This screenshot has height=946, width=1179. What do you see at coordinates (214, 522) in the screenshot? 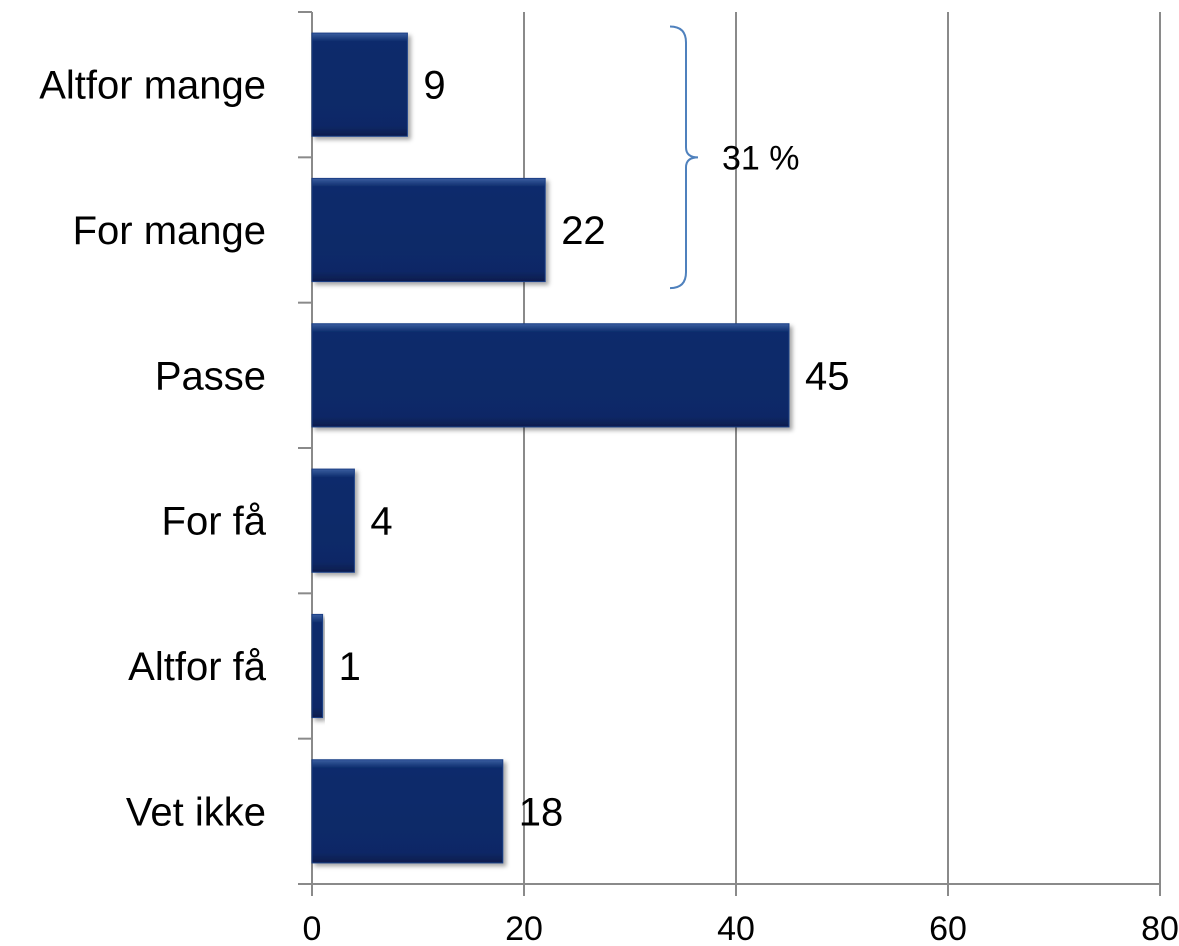
I see `category-label: For få` at bounding box center [214, 522].